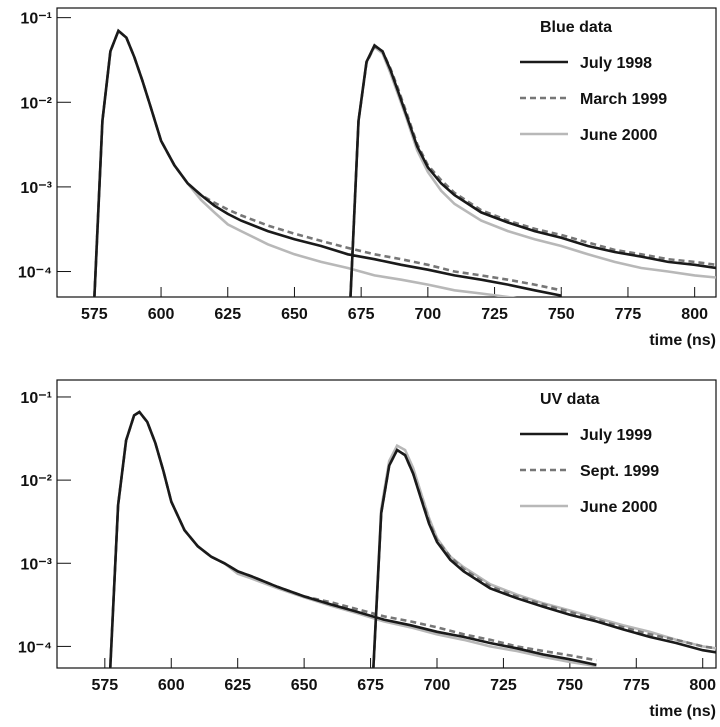  I want to click on legend-label: July 1999, so click(616, 435).